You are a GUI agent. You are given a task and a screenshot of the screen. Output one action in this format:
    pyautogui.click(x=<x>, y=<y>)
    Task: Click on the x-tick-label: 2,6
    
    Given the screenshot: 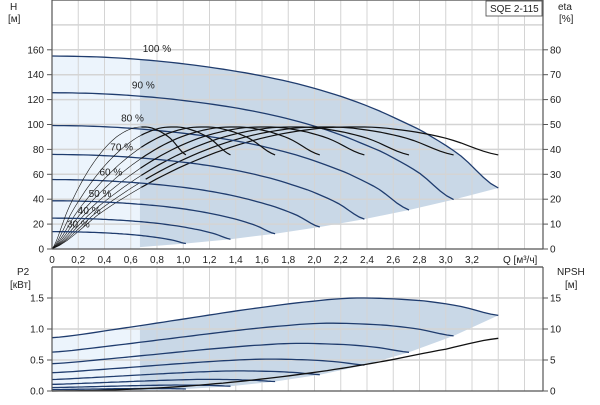 What is the action you would take?
    pyautogui.click(x=393, y=260)
    